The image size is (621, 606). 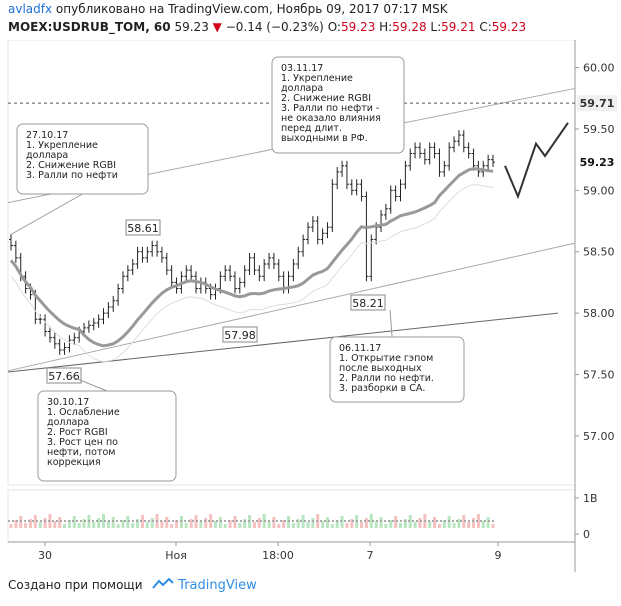 What do you see at coordinates (536, 161) in the screenshot?
I see `projection-zigzag` at bounding box center [536, 161].